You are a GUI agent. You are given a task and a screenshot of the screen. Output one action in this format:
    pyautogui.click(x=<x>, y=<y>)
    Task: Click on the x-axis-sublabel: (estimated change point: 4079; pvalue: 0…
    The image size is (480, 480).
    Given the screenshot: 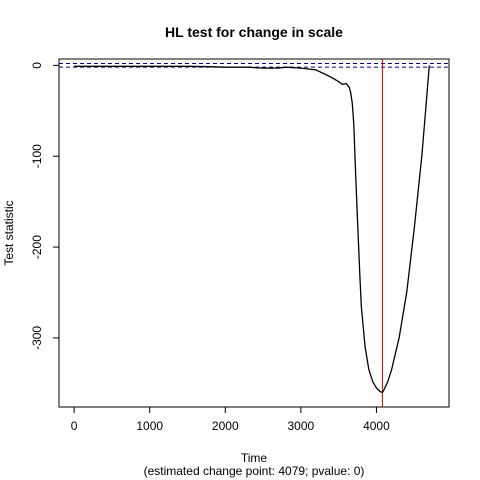 What is the action you would take?
    pyautogui.click(x=254, y=471)
    